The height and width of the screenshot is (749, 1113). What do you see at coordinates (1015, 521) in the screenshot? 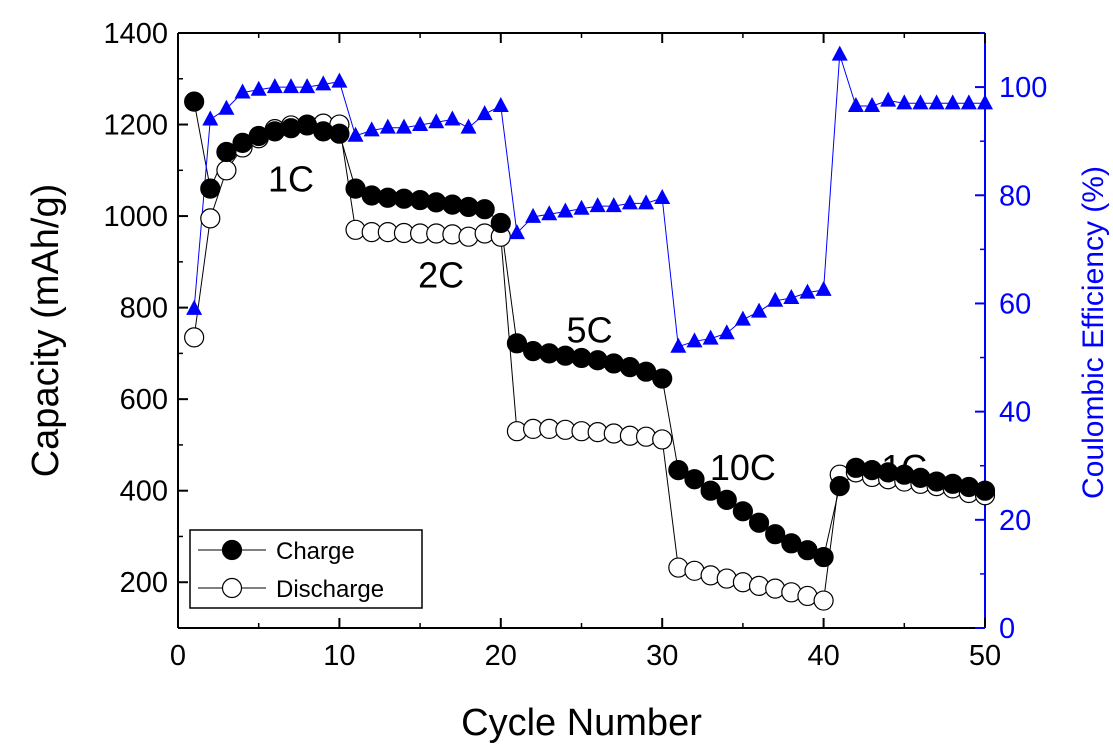
I see `y2-tick-label: 20` at bounding box center [1015, 521].